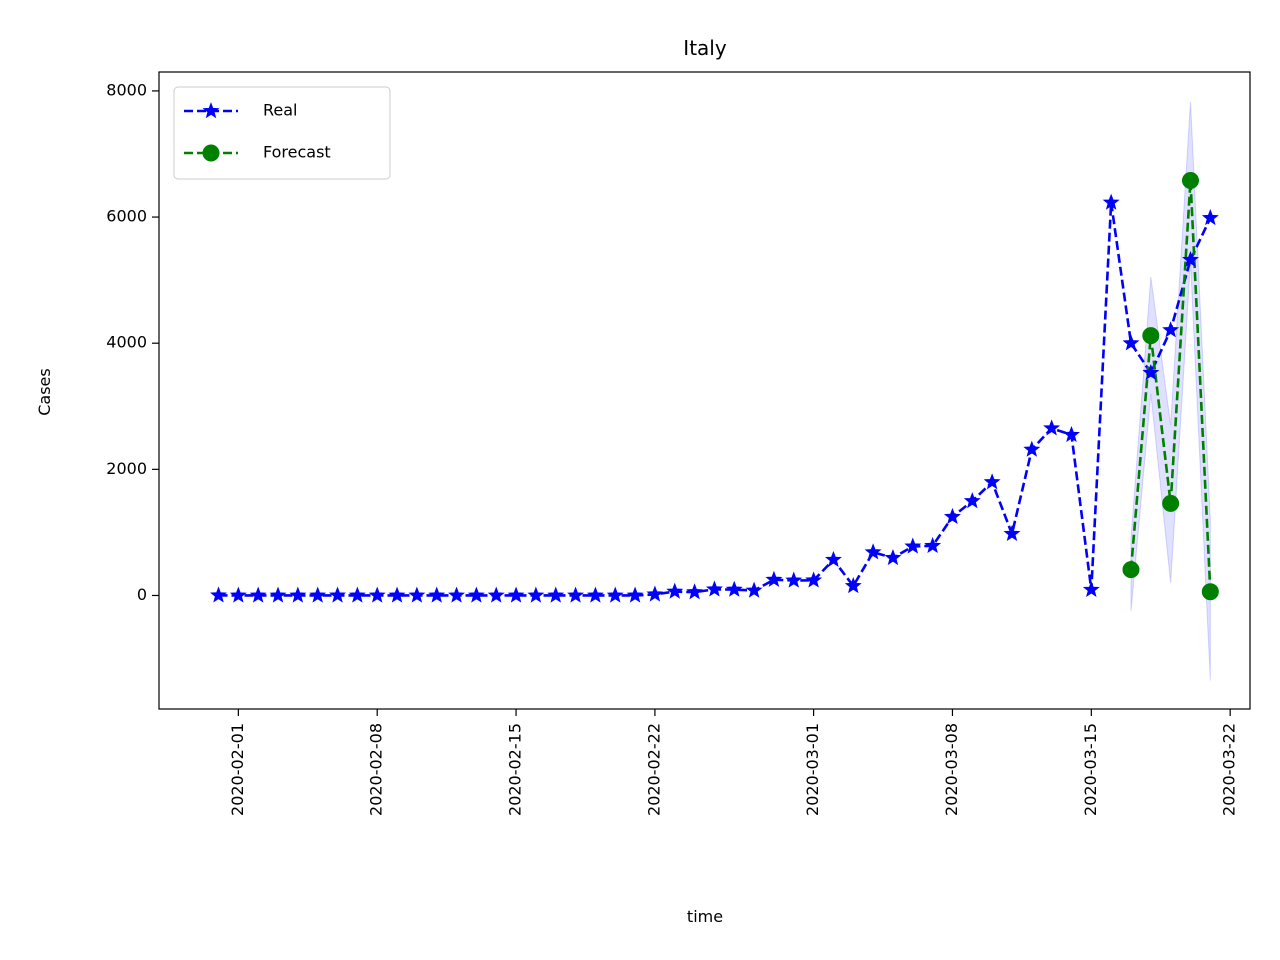 The width and height of the screenshot is (1280, 960). Describe the element at coordinates (126, 342) in the screenshot. I see `y-tick-label: 4000` at that location.